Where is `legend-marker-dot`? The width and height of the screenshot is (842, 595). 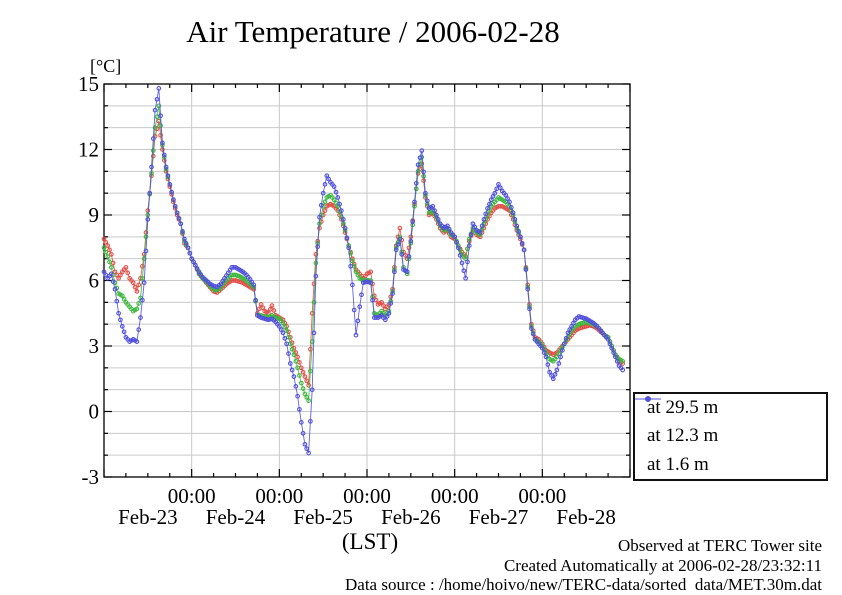
legend-marker-dot is located at coordinates (648, 399).